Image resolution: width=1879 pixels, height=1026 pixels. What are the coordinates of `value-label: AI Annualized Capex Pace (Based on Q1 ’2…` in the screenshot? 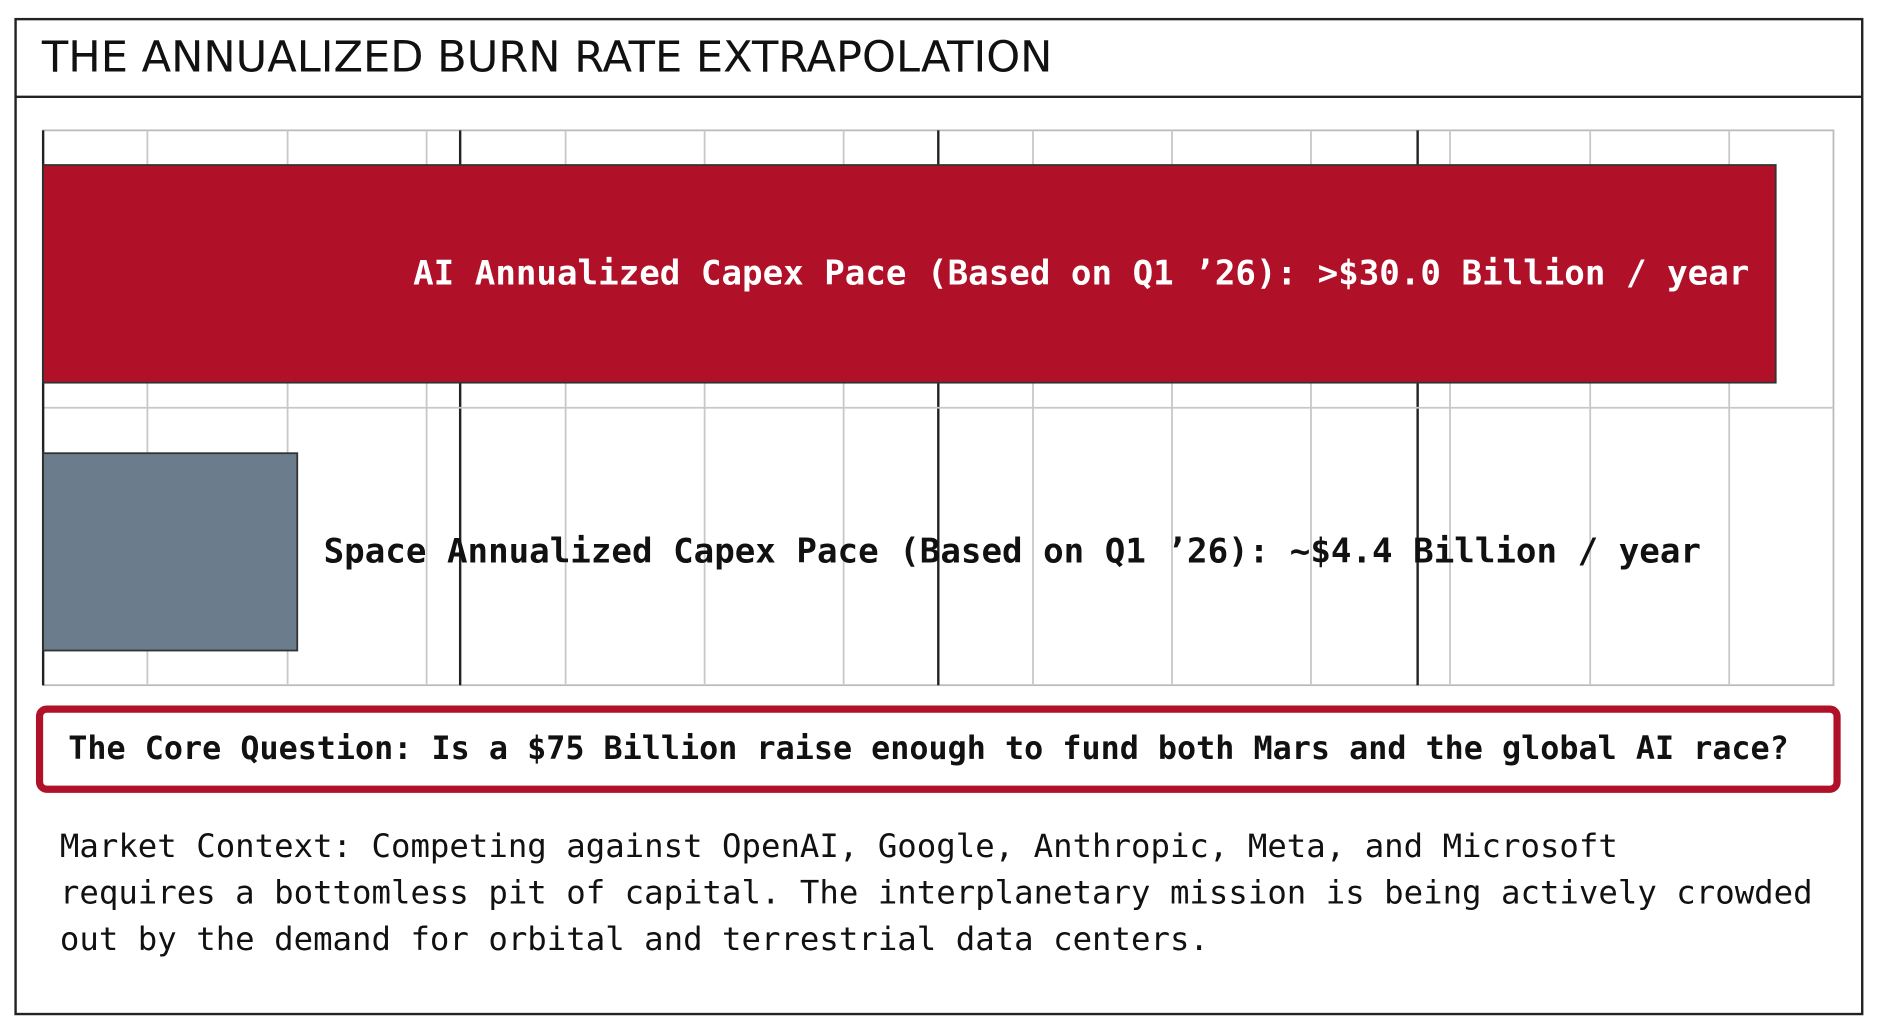 It's located at (1081, 274).